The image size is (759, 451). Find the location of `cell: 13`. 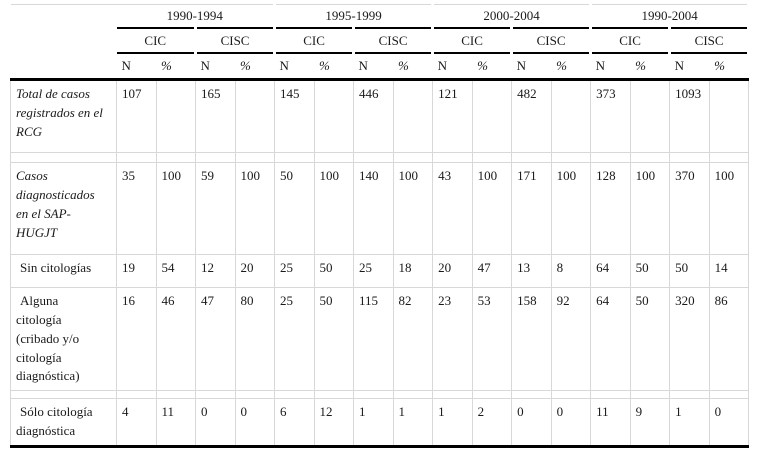

cell: 13 is located at coordinates (531, 271).